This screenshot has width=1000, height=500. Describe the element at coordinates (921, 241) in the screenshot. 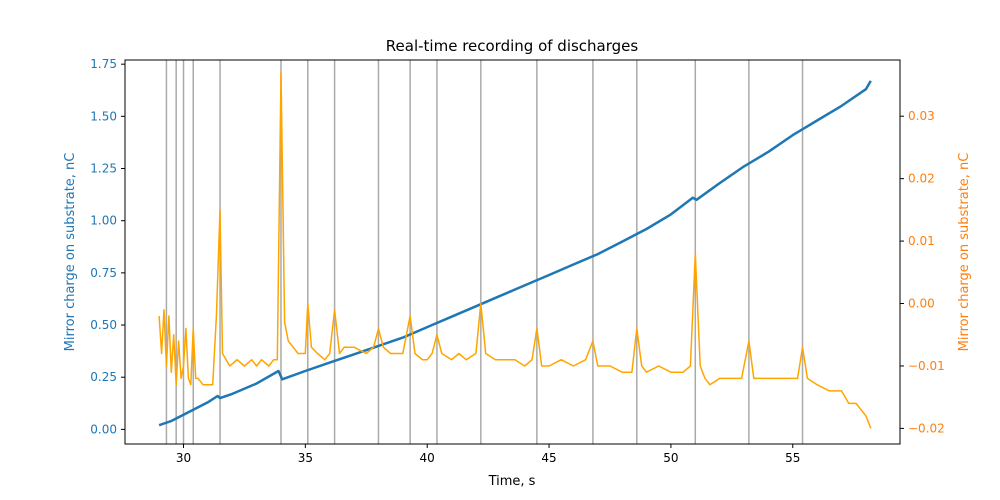

I see `y-right-tick-label-3: 0.01` at that location.